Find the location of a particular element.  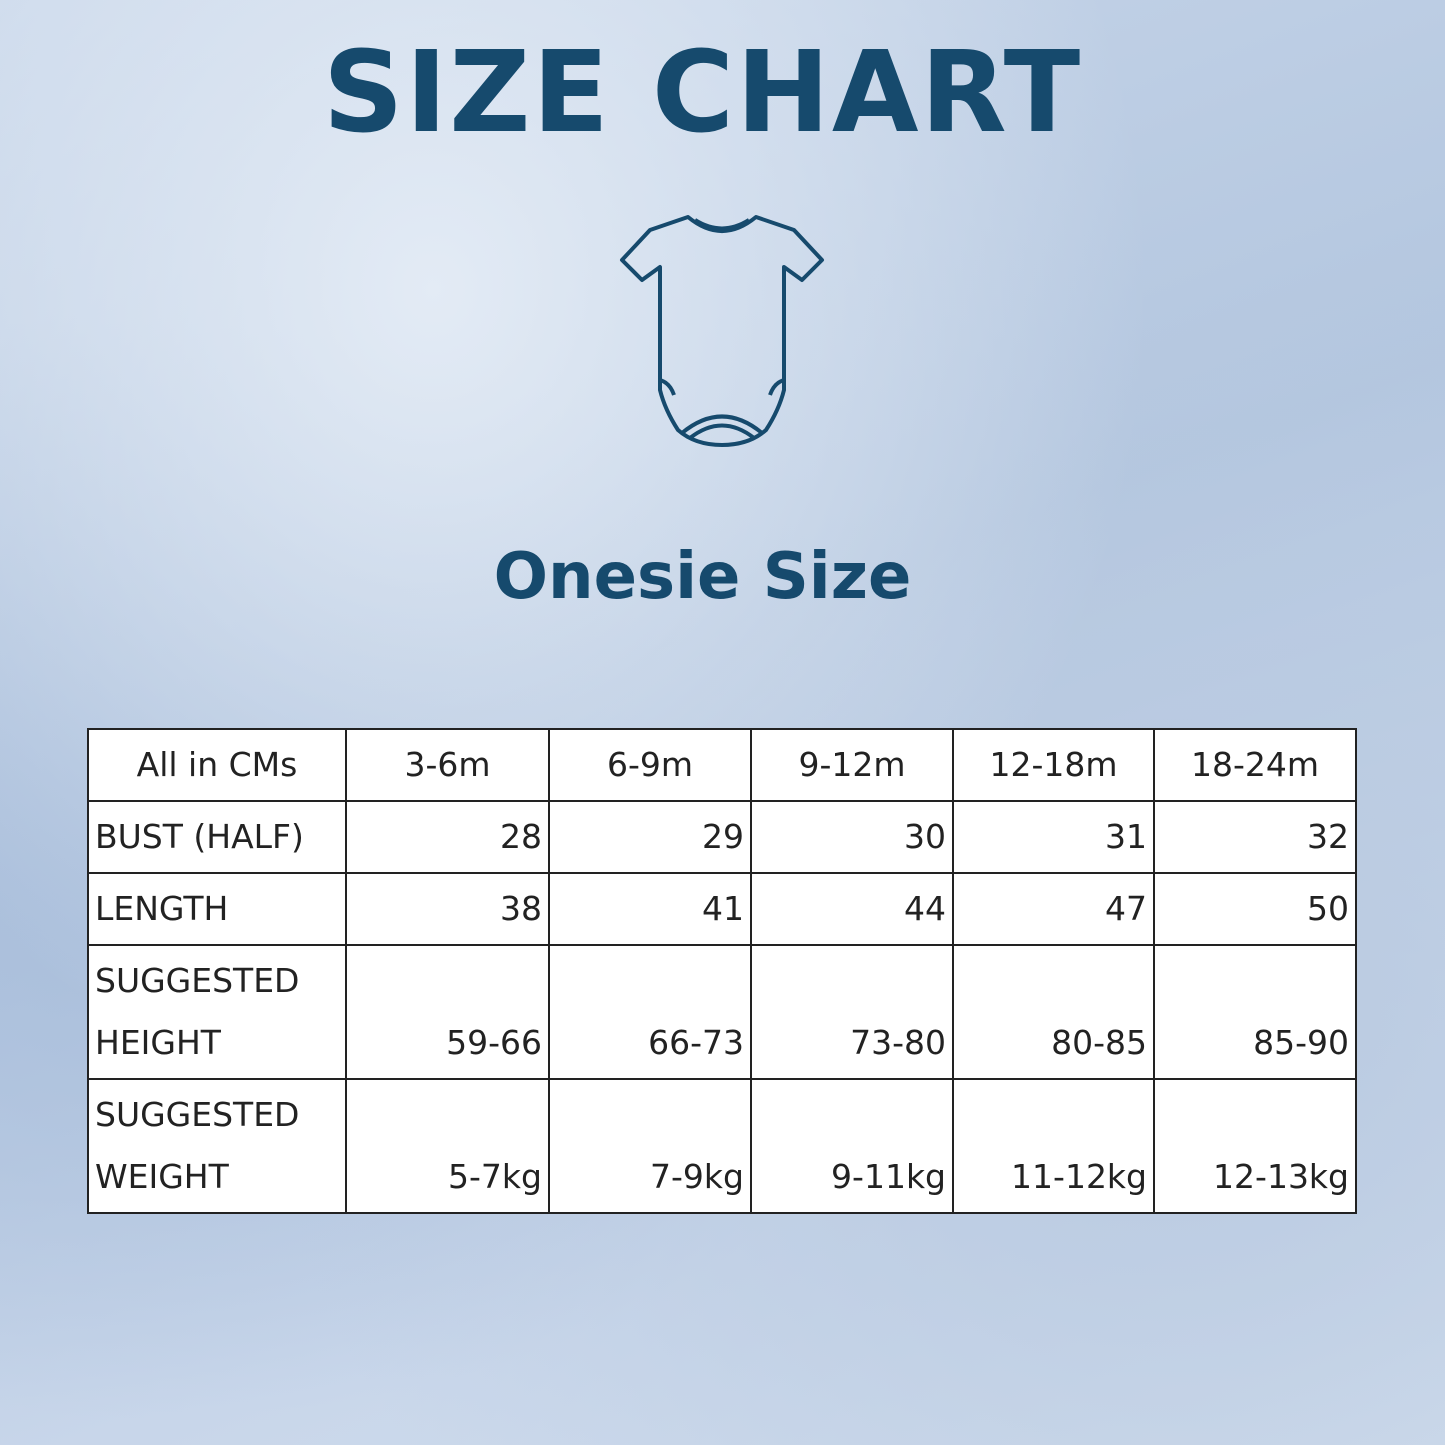

row-label: SUGGESTED WEIGHT is located at coordinates (217, 1146).